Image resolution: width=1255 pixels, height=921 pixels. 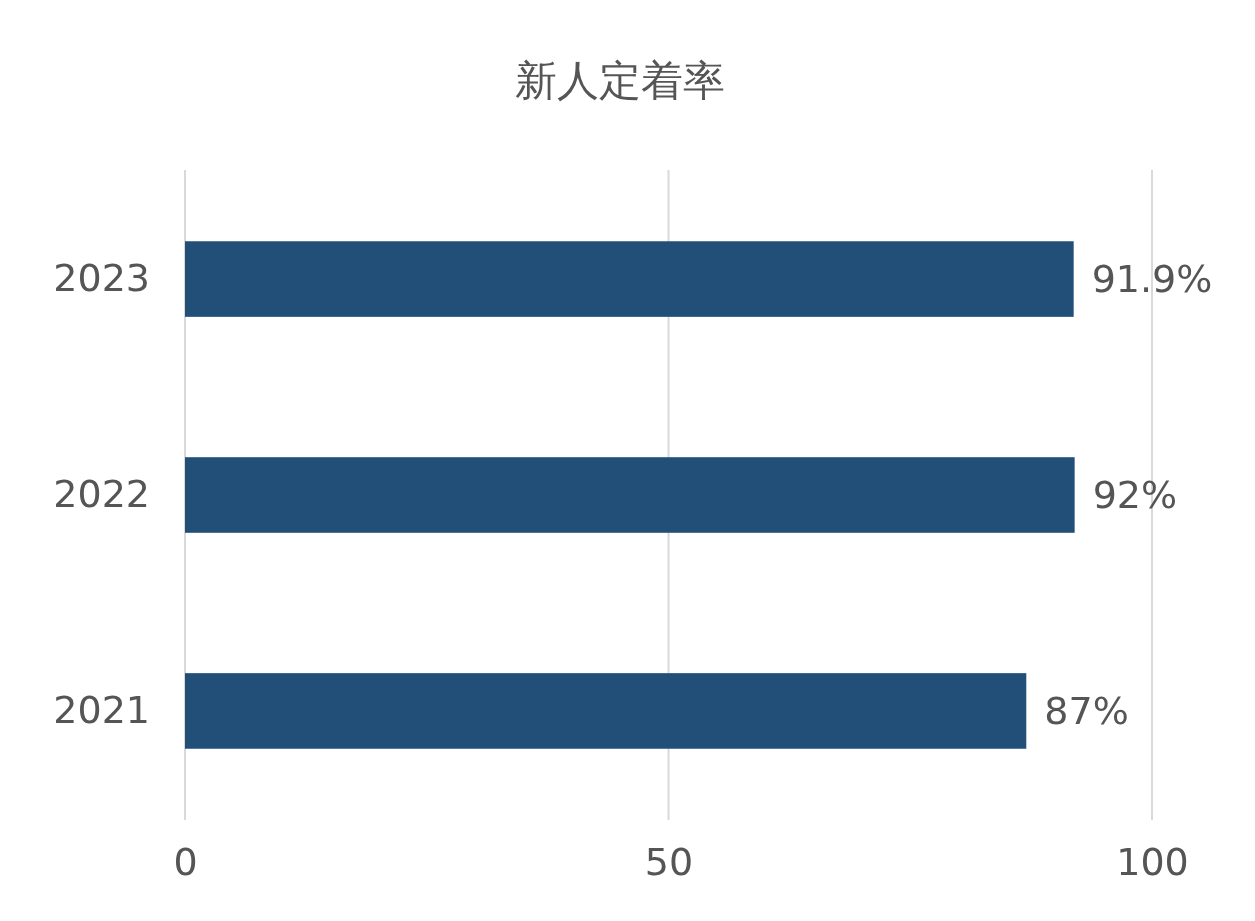 What do you see at coordinates (101, 710) in the screenshot?
I see `y-tick-label: 2021` at bounding box center [101, 710].